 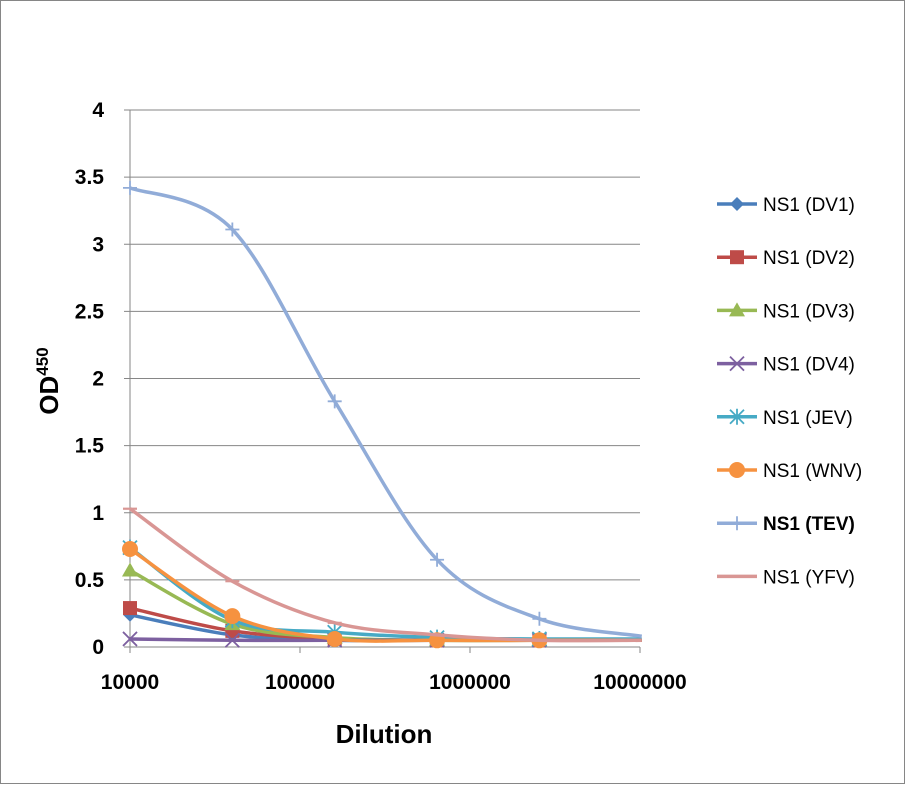 I want to click on y-tick-label: 2.5, so click(x=90, y=311).